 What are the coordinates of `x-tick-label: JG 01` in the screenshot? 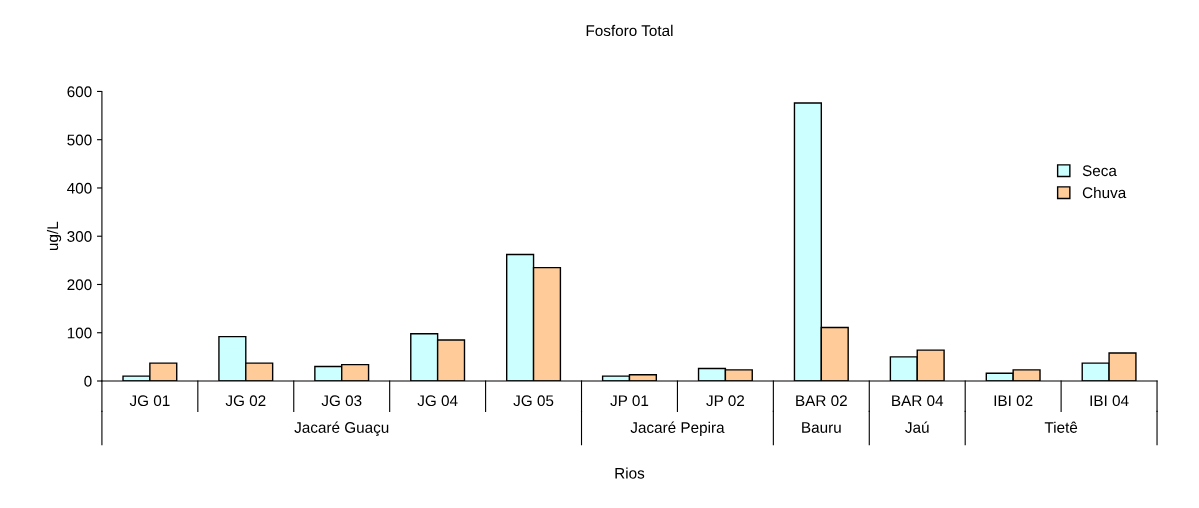 It's located at (149, 401).